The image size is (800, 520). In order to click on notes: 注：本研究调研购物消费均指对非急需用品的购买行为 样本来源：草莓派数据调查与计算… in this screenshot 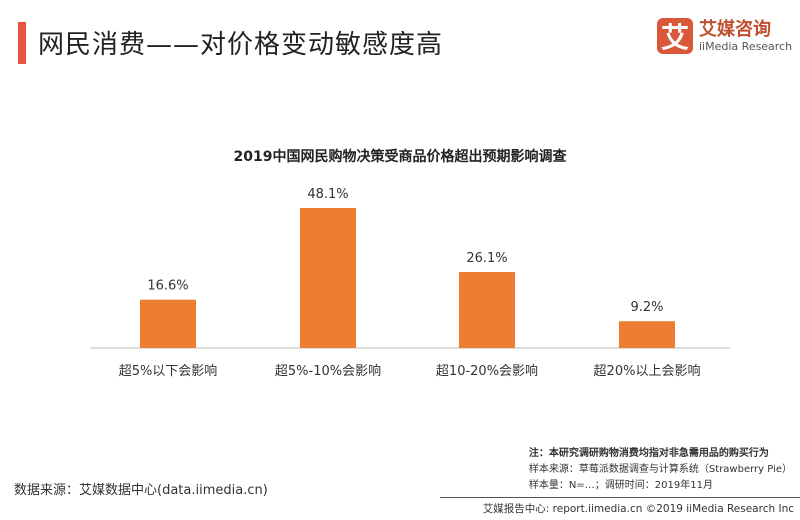, I will do `click(660, 470)`.